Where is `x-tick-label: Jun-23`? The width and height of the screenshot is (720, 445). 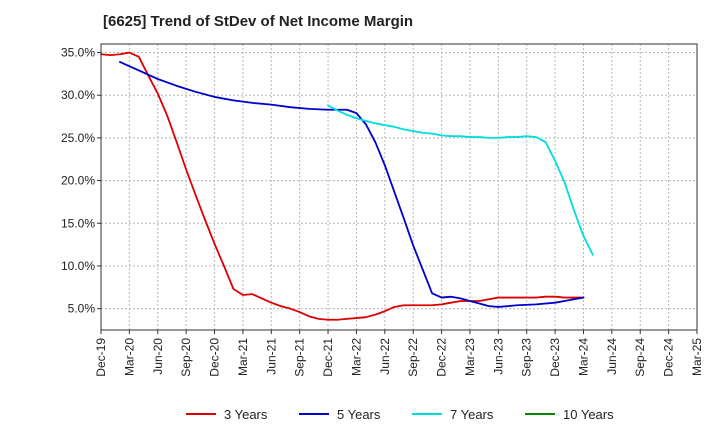
x-tick-label: Jun-23 is located at coordinates (498, 356).